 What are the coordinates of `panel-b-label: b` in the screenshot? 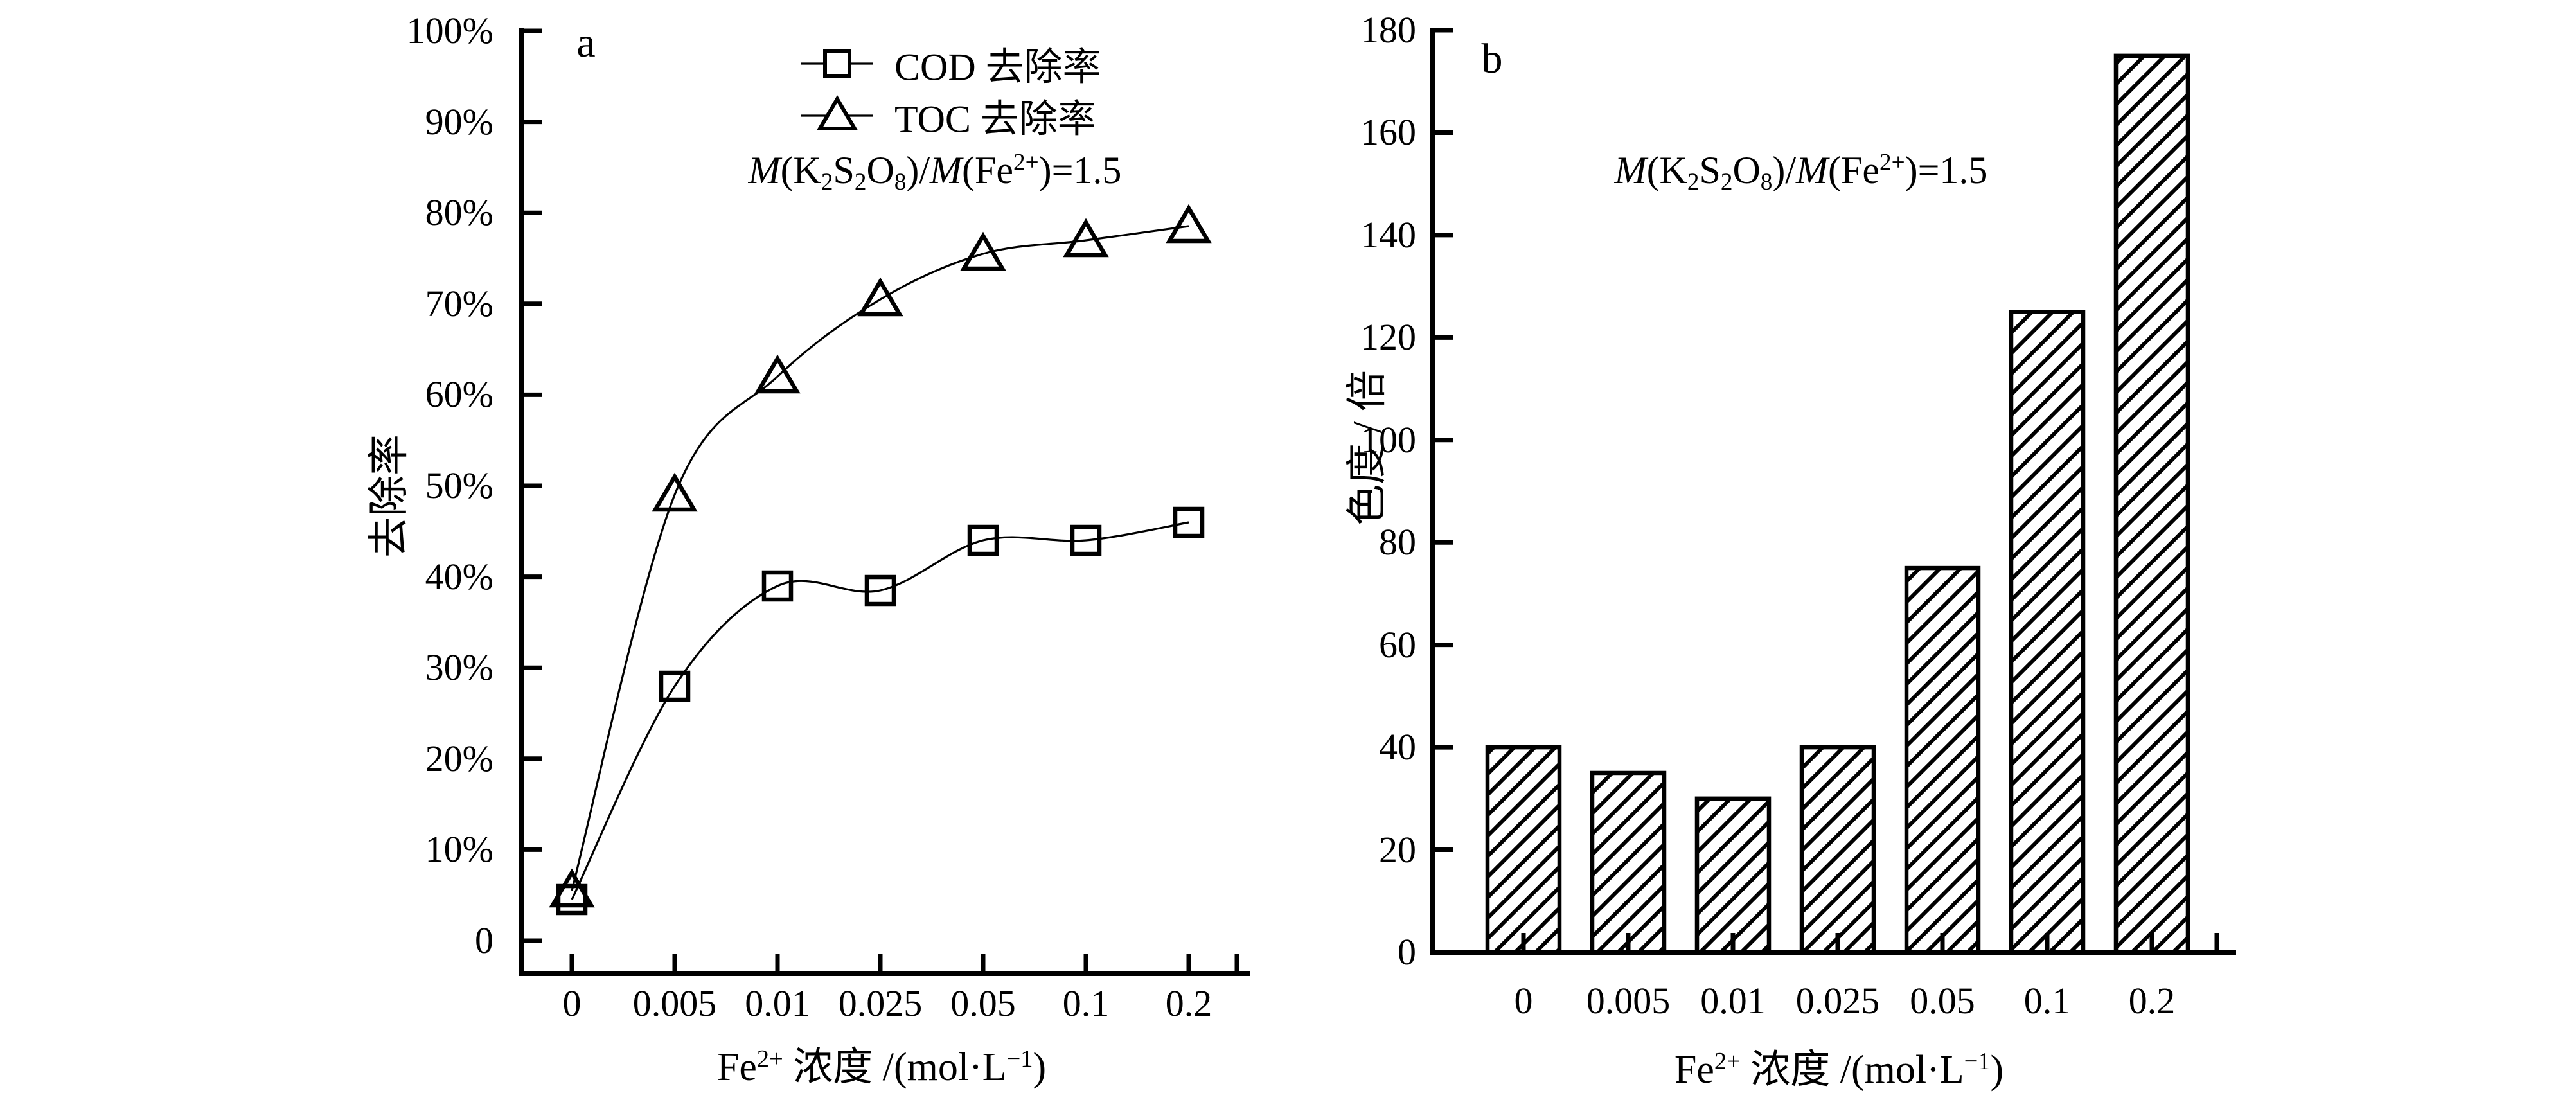 It's located at (1492, 58).